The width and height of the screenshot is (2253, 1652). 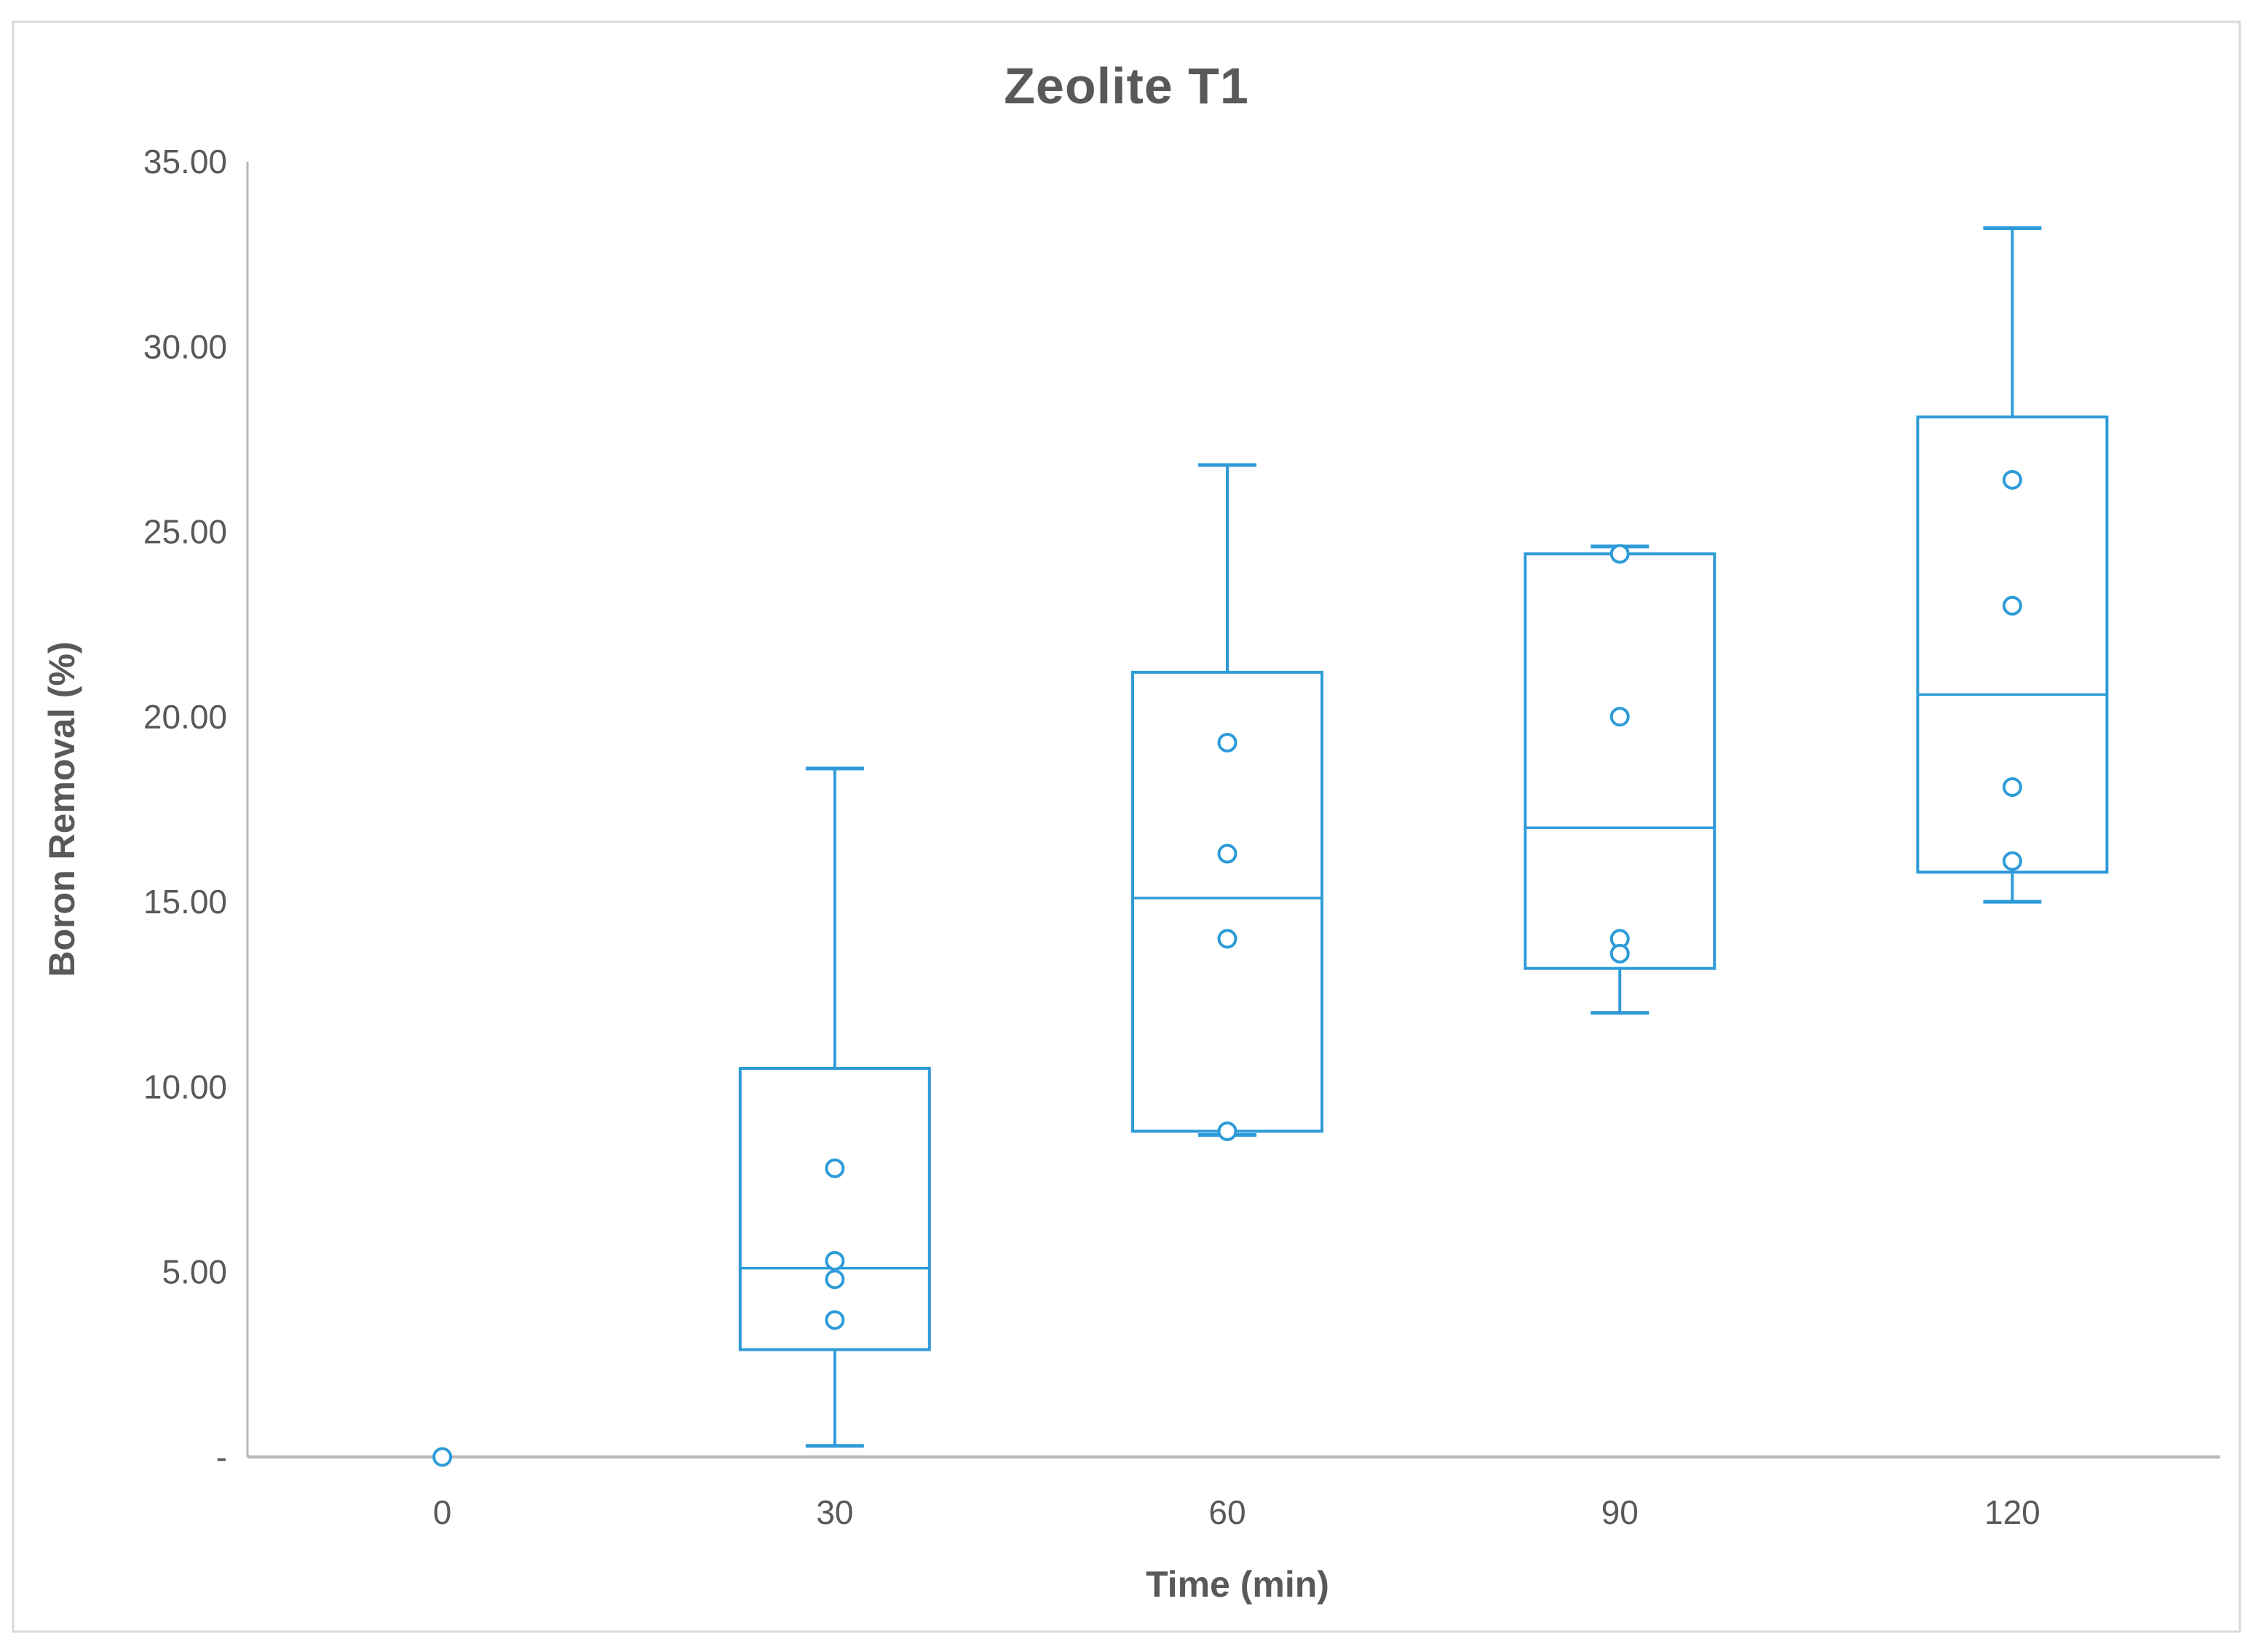 I want to click on chart-title: Zeolite T1, so click(x=1126, y=85).